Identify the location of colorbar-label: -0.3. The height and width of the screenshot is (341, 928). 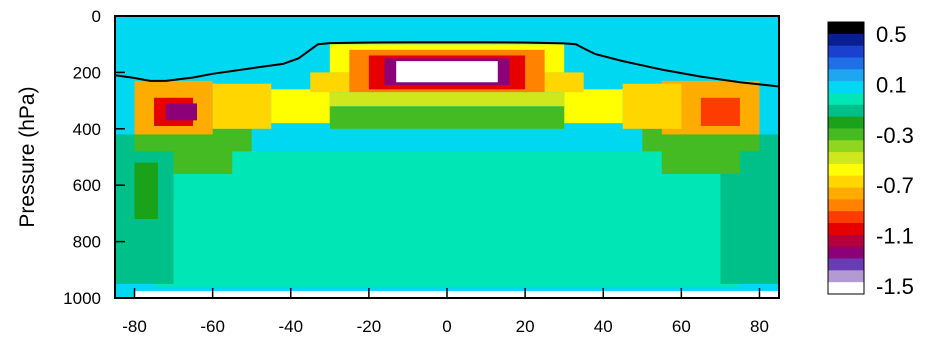
(895, 135).